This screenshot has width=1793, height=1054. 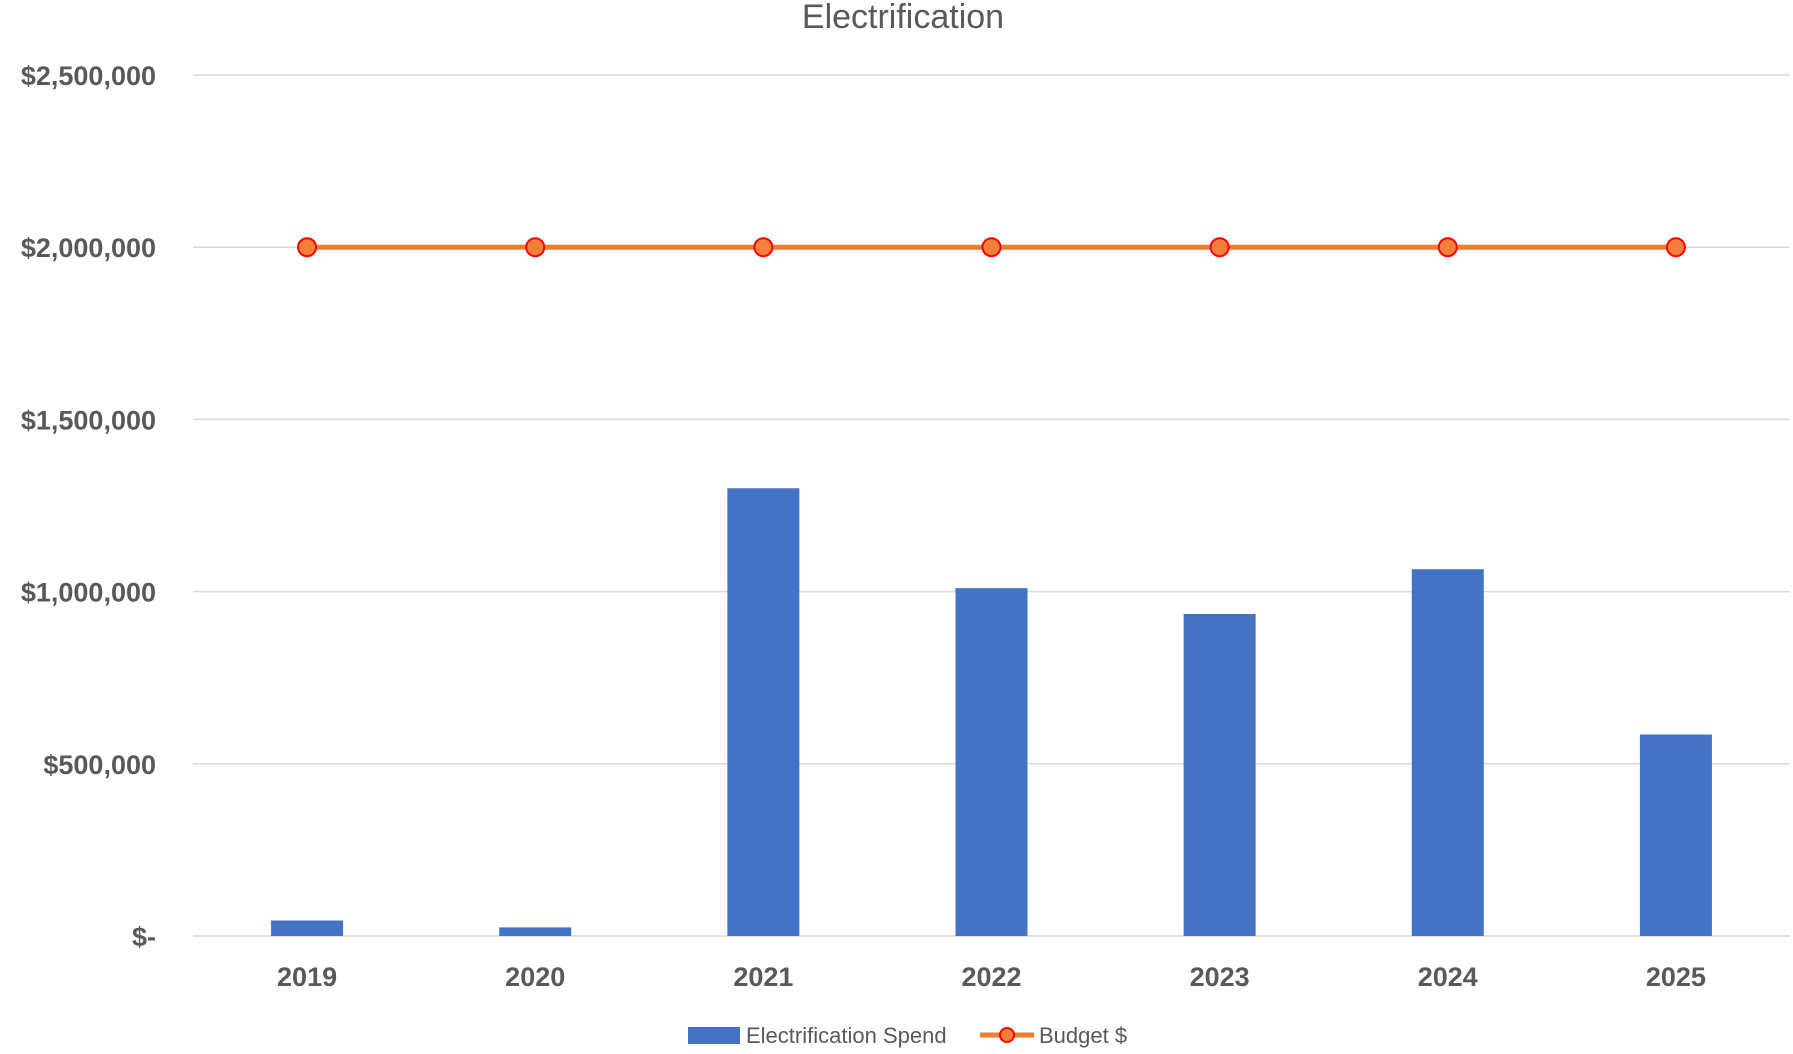 What do you see at coordinates (1447, 247) in the screenshot?
I see `budget-point-2024` at bounding box center [1447, 247].